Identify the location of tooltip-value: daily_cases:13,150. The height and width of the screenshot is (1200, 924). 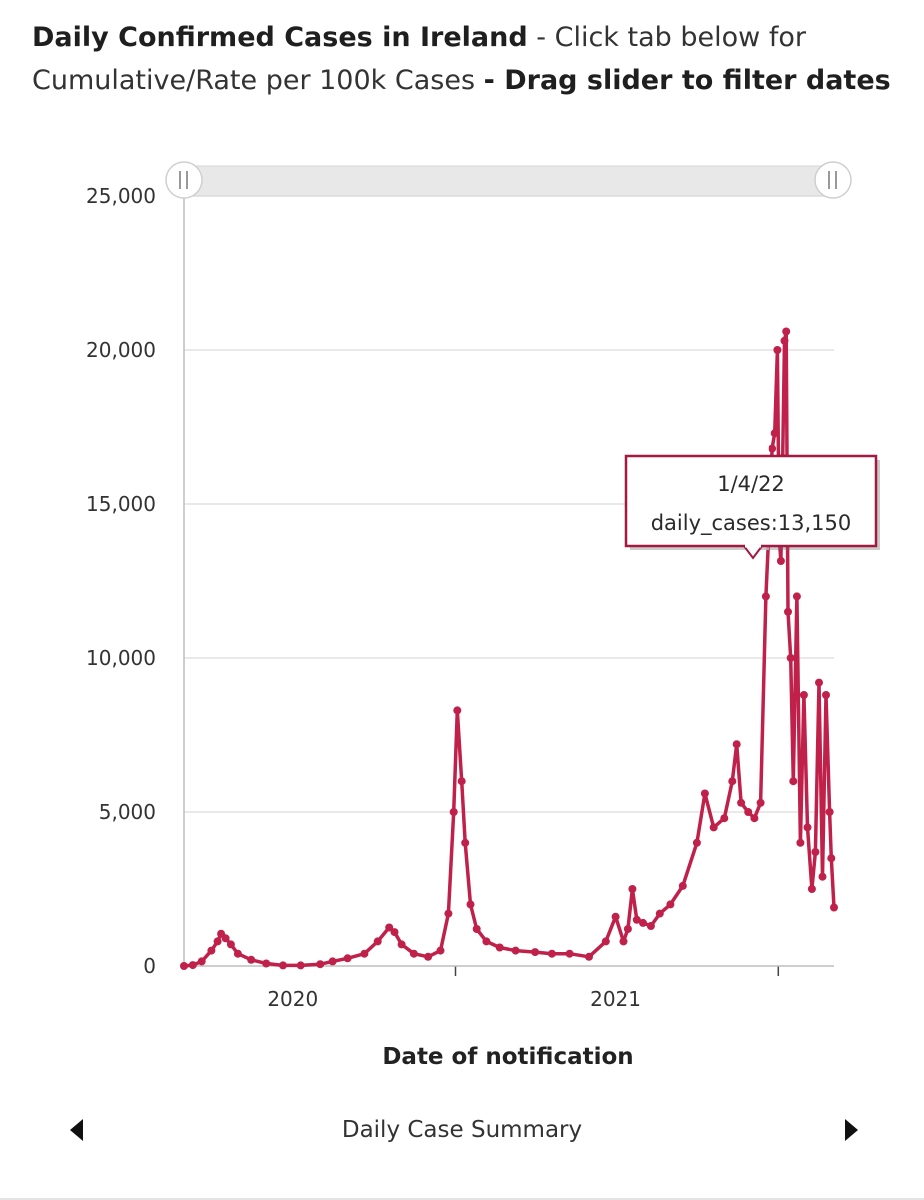
(751, 523).